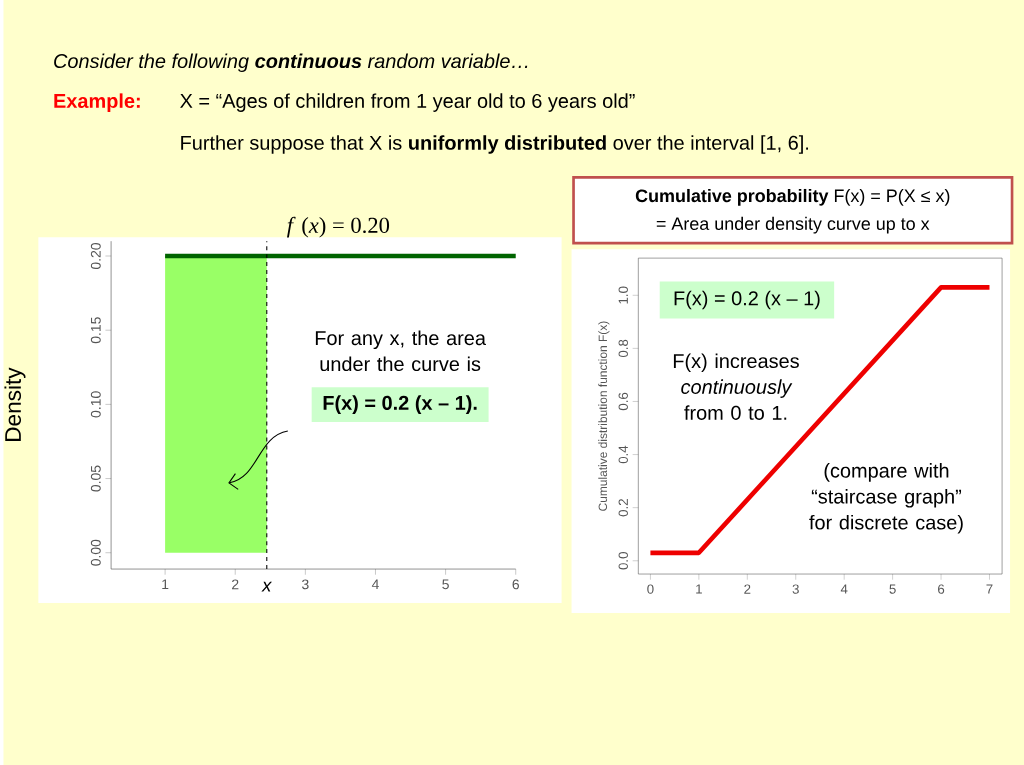  Describe the element at coordinates (604, 416) in the screenshot. I see `y-axis-title: Cumulative distribution function F(x)` at that location.